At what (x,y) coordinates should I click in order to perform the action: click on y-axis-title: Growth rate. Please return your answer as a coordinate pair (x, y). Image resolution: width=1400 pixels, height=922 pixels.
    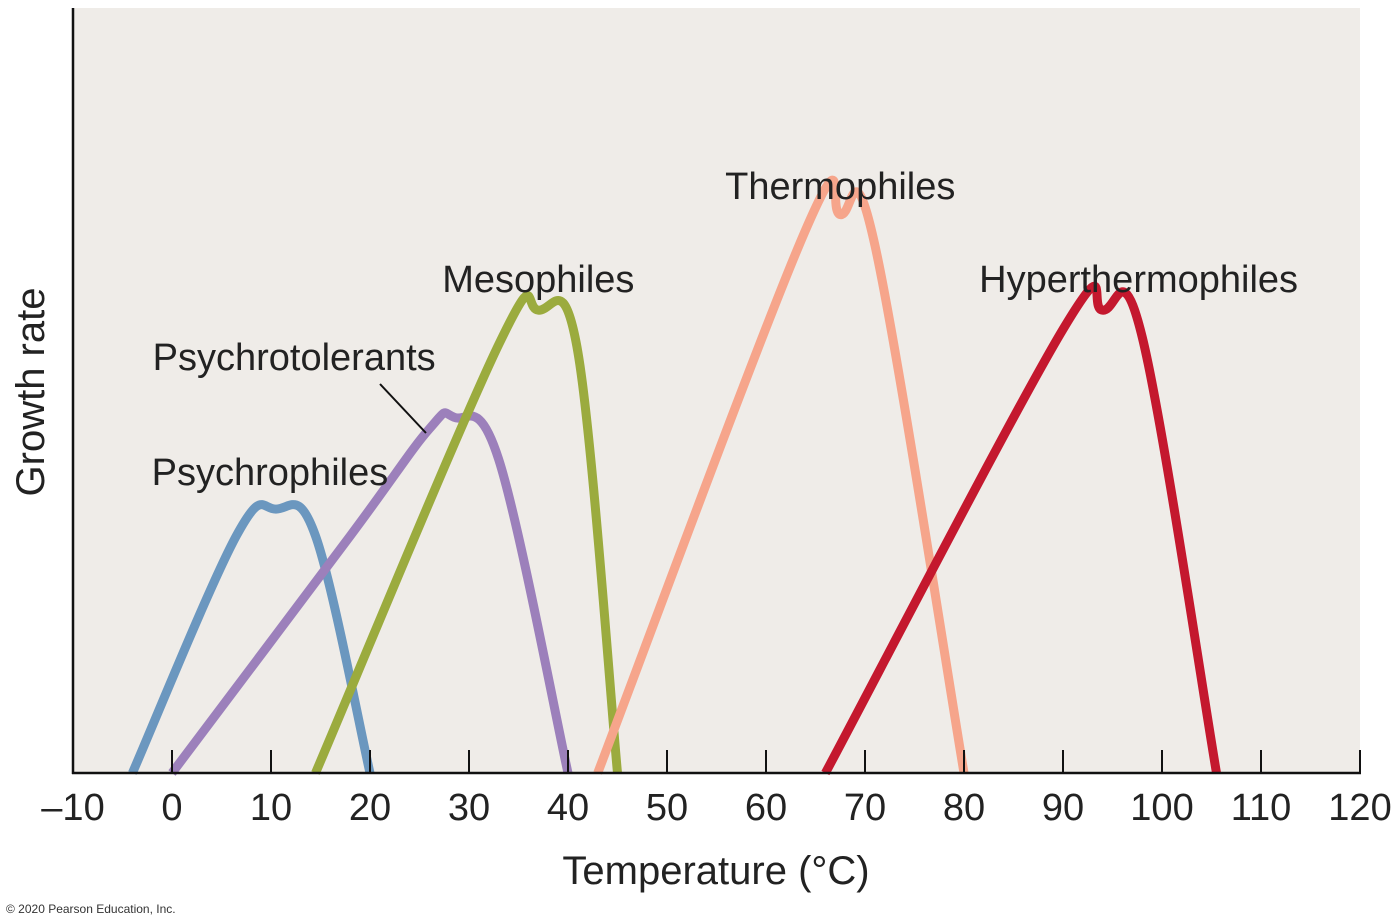
    Looking at the image, I should click on (31, 392).